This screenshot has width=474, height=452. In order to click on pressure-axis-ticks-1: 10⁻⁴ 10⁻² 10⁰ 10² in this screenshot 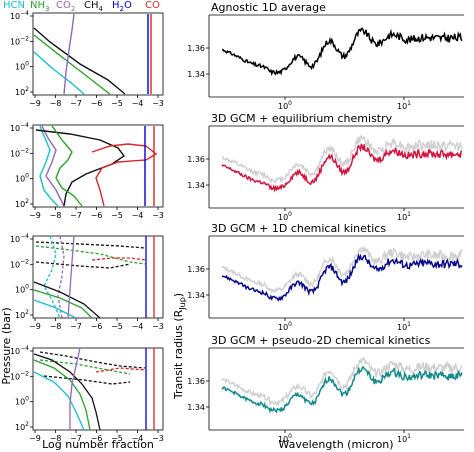, I will do `click(21, 53)`.